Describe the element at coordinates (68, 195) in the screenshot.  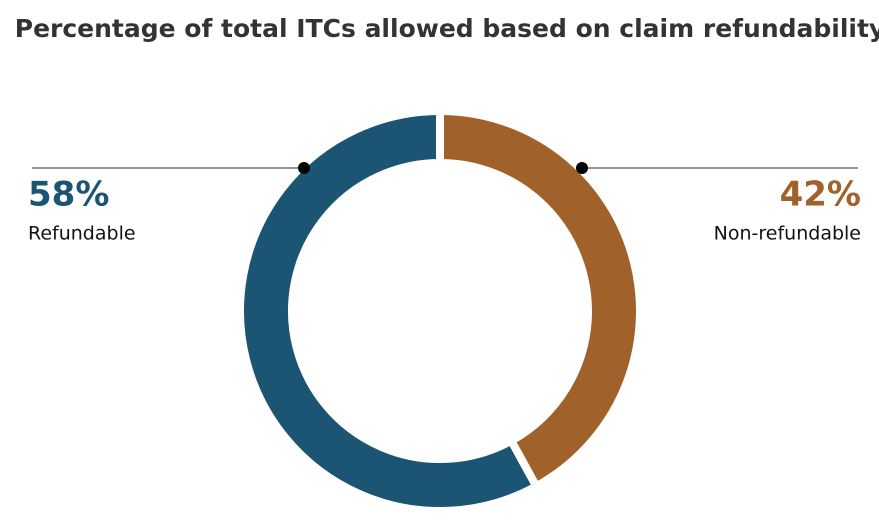
I see `value-label: 58%` at that location.